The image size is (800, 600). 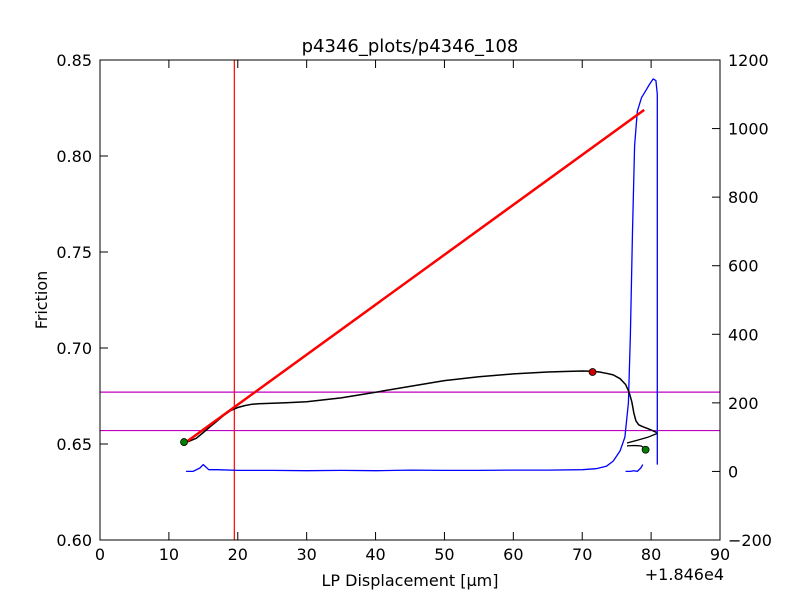 What do you see at coordinates (634, 468) in the screenshot?
I see `normal-stress-hook-line` at bounding box center [634, 468].